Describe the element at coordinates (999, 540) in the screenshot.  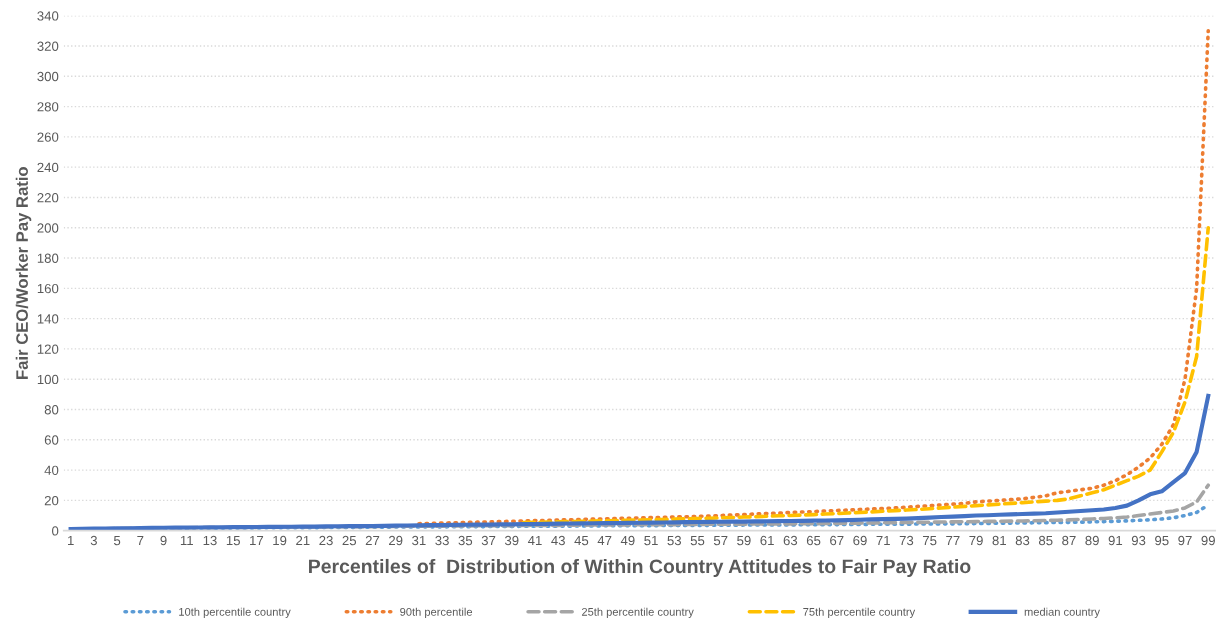
I see `x-tick-label: 81` at that location.